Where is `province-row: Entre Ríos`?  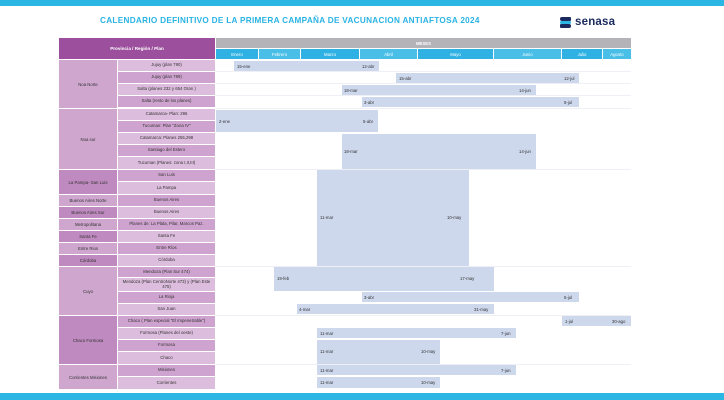
province-row: Entre Ríos is located at coordinates (166, 248).